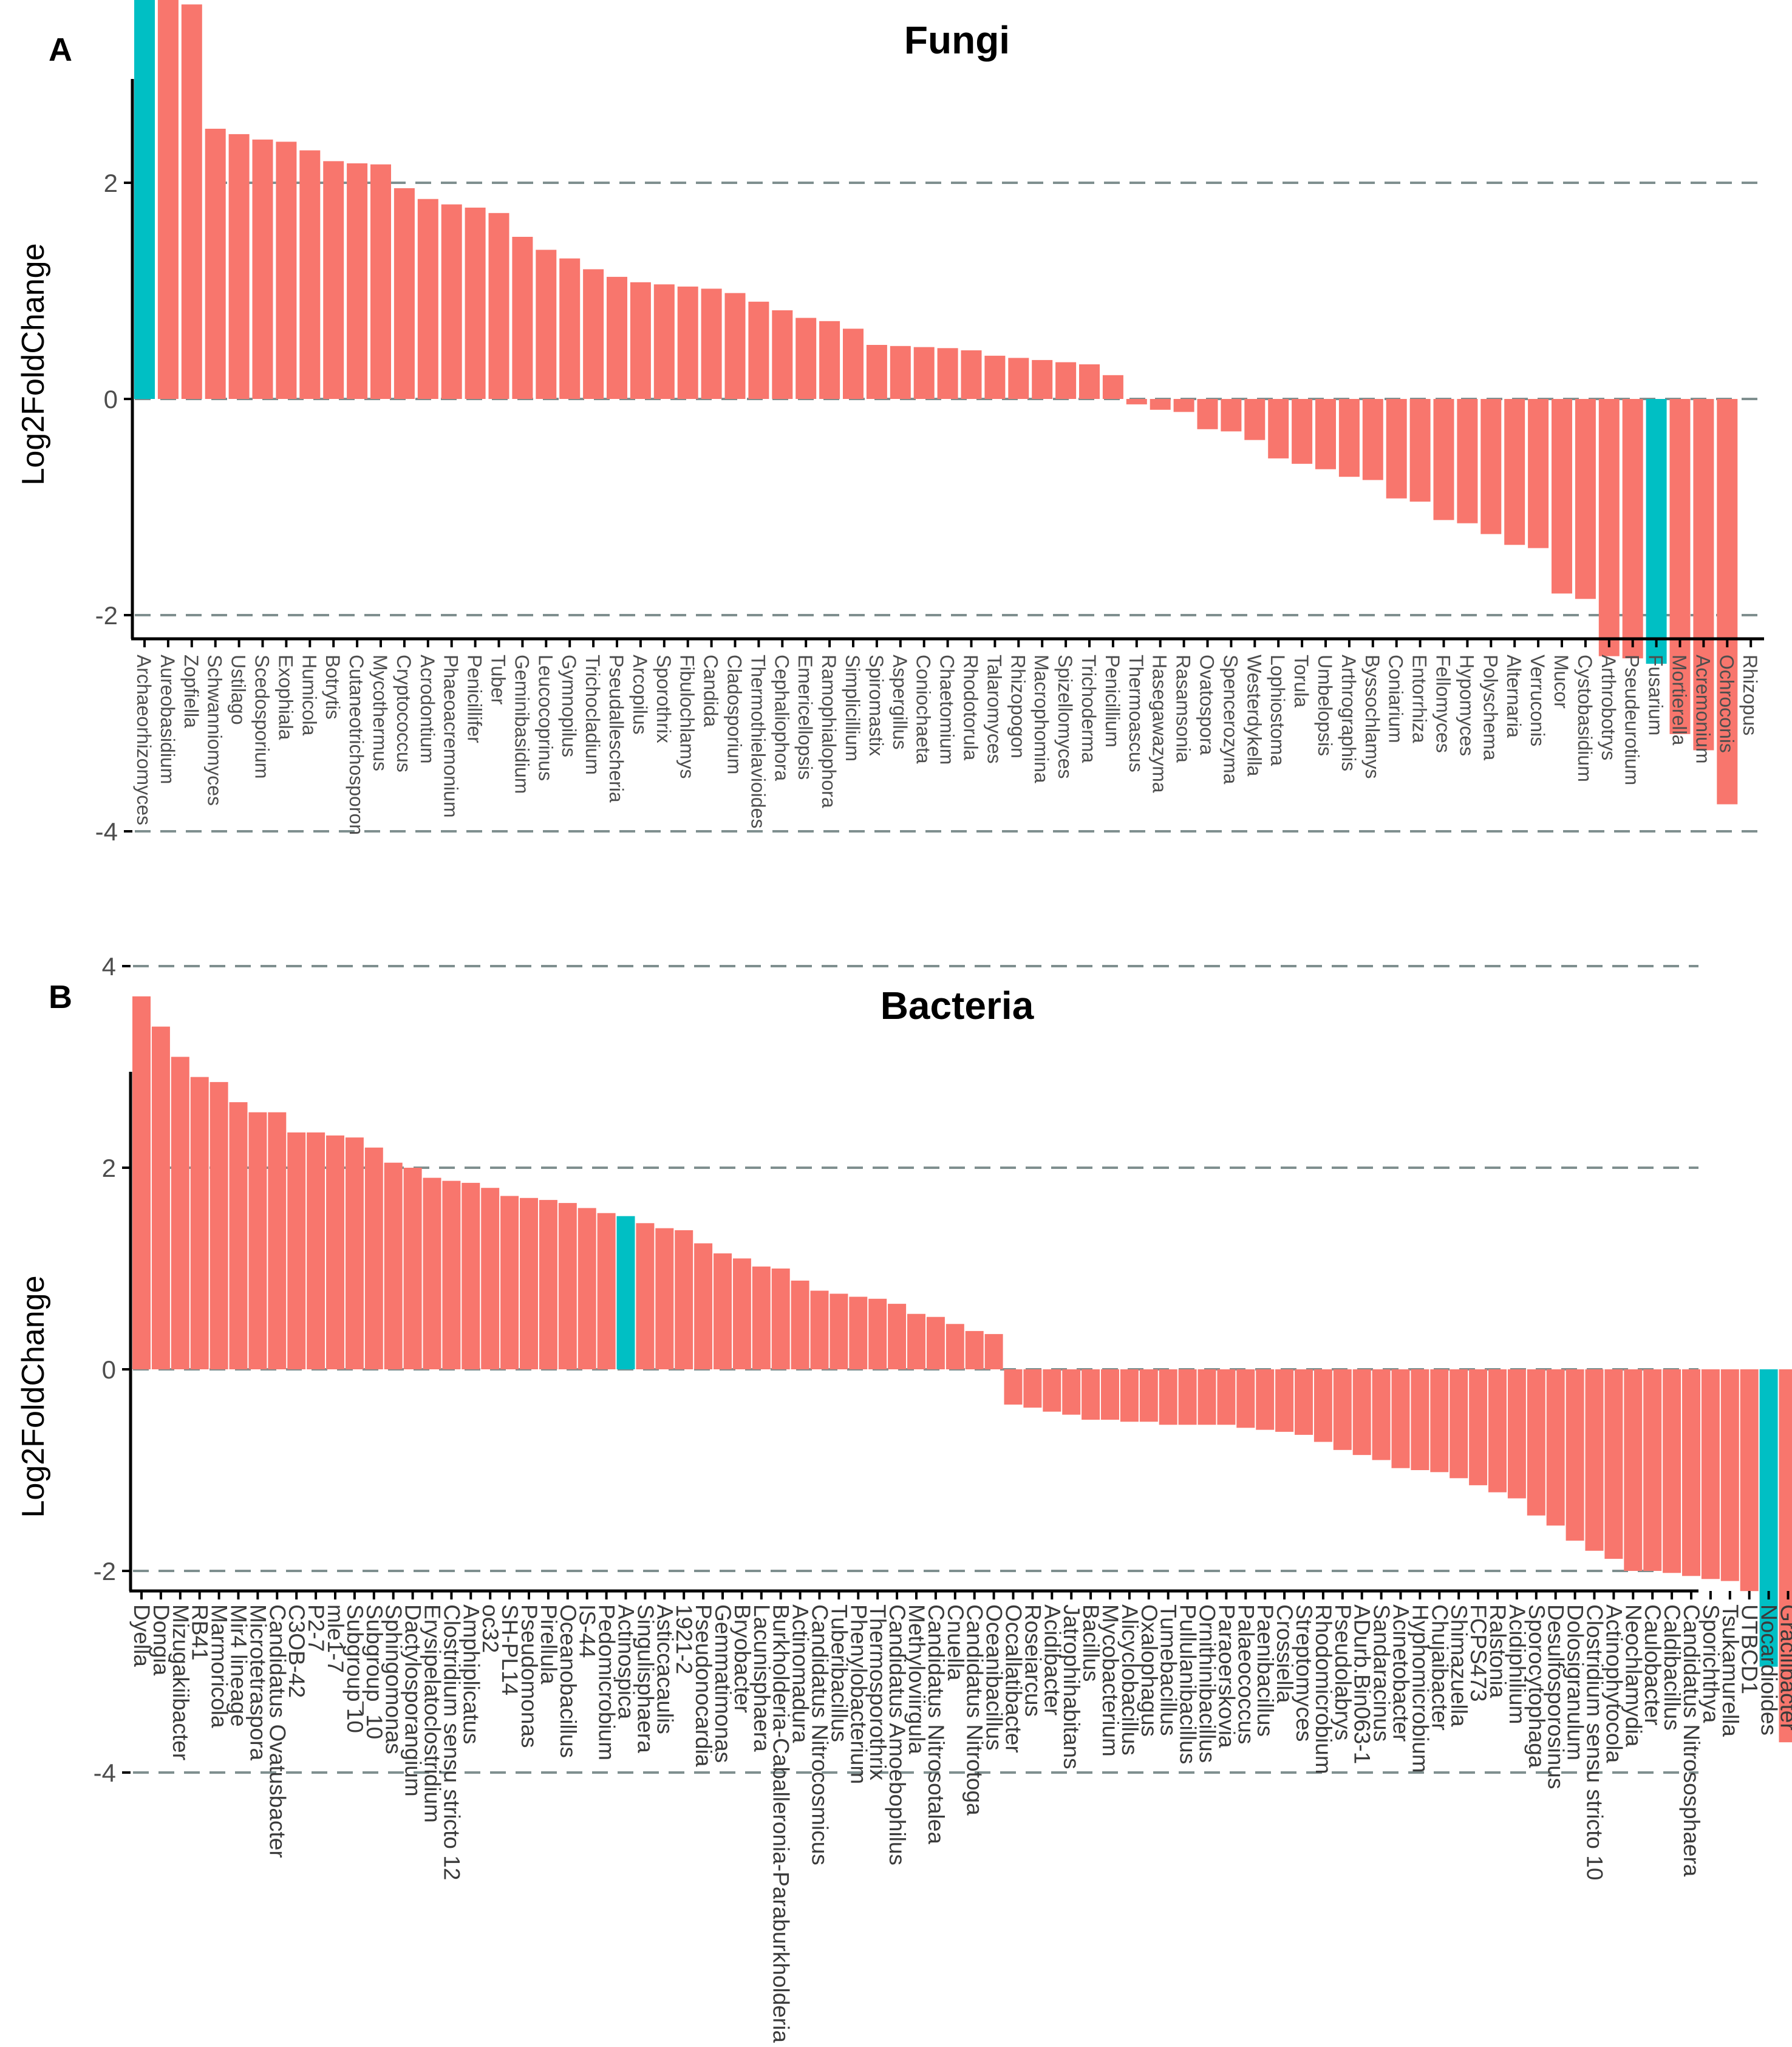  Describe the element at coordinates (1325, 706) in the screenshot. I see `x-tick-label-umbelopsis: Umbelopsis` at that location.